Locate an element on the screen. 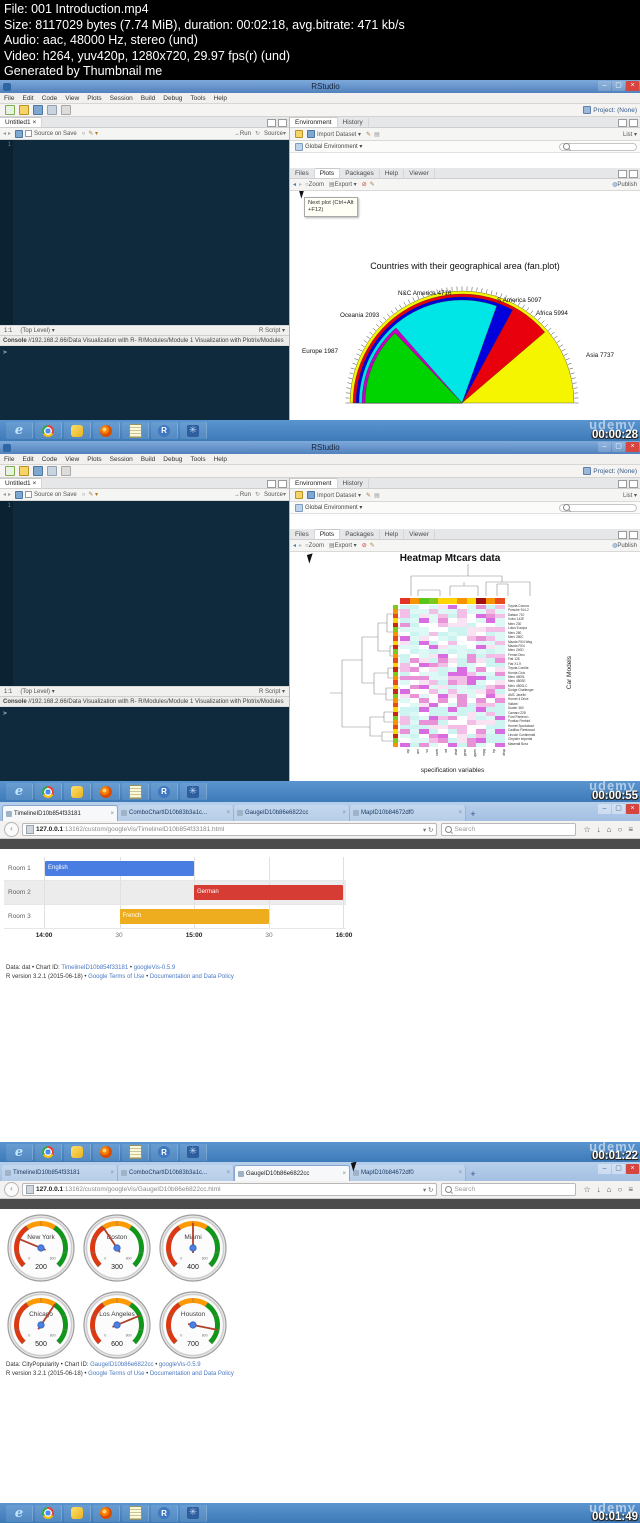  timeline-bar-english: English is located at coordinates (119, 868).